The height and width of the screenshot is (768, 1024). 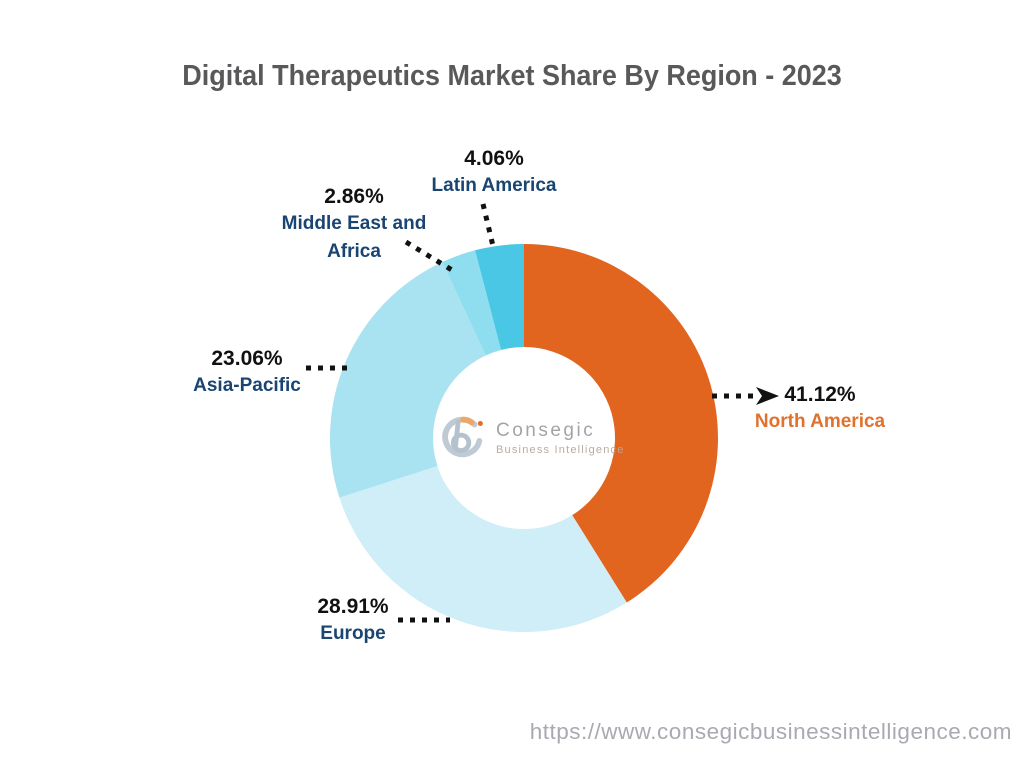 What do you see at coordinates (247, 373) in the screenshot?
I see `segment-label-asia-pacific: 23.06% Asia-Pacific` at bounding box center [247, 373].